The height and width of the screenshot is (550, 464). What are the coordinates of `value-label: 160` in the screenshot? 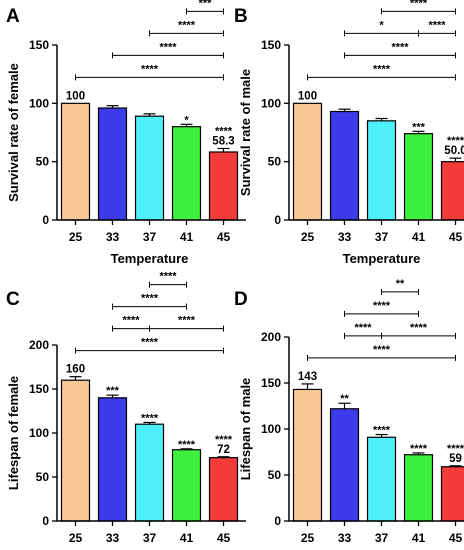 It's located at (75, 370).